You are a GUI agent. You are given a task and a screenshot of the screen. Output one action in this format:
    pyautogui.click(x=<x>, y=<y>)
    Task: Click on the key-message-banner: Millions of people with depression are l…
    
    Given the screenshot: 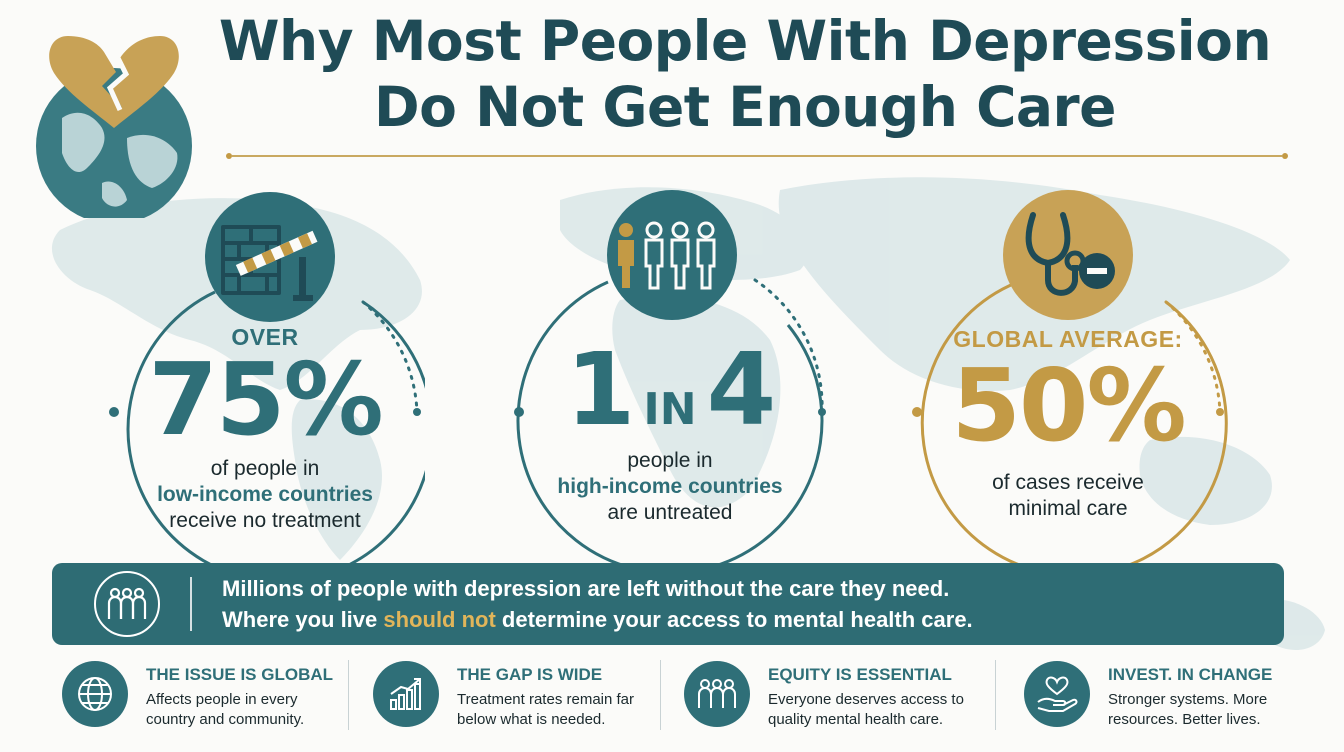 What is the action you would take?
    pyautogui.click(x=668, y=604)
    